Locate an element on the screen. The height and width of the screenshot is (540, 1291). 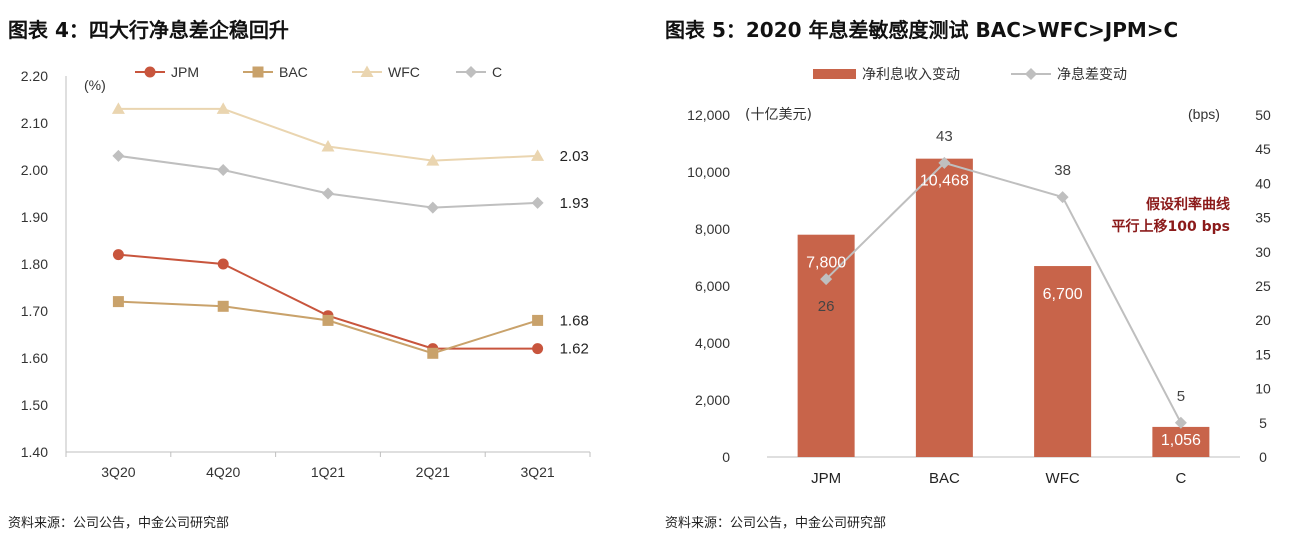
left-y-tick-label: 6,000 is located at coordinates (712, 286).